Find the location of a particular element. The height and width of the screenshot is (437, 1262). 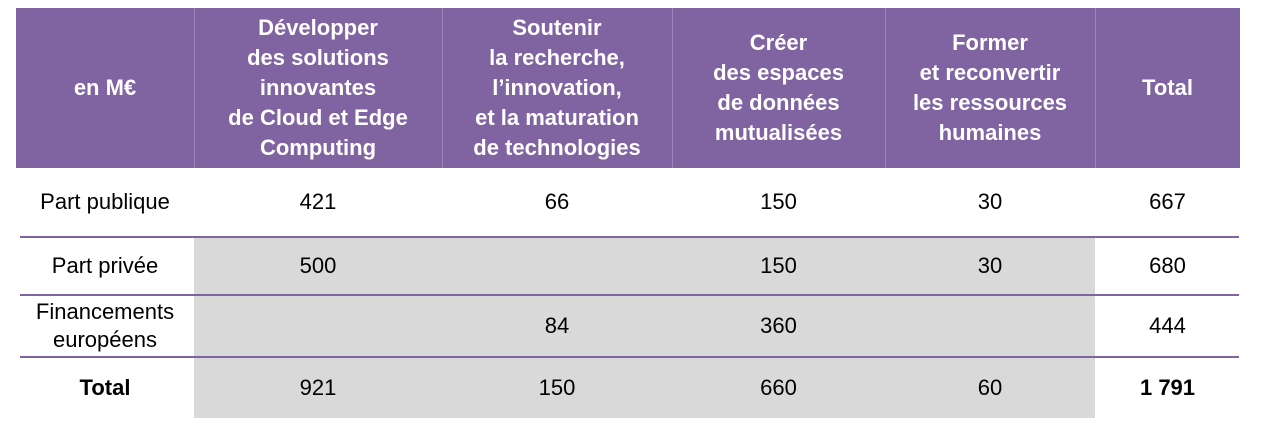

table-row-total: Total 921 150 660 60 1 791 is located at coordinates (628, 388).